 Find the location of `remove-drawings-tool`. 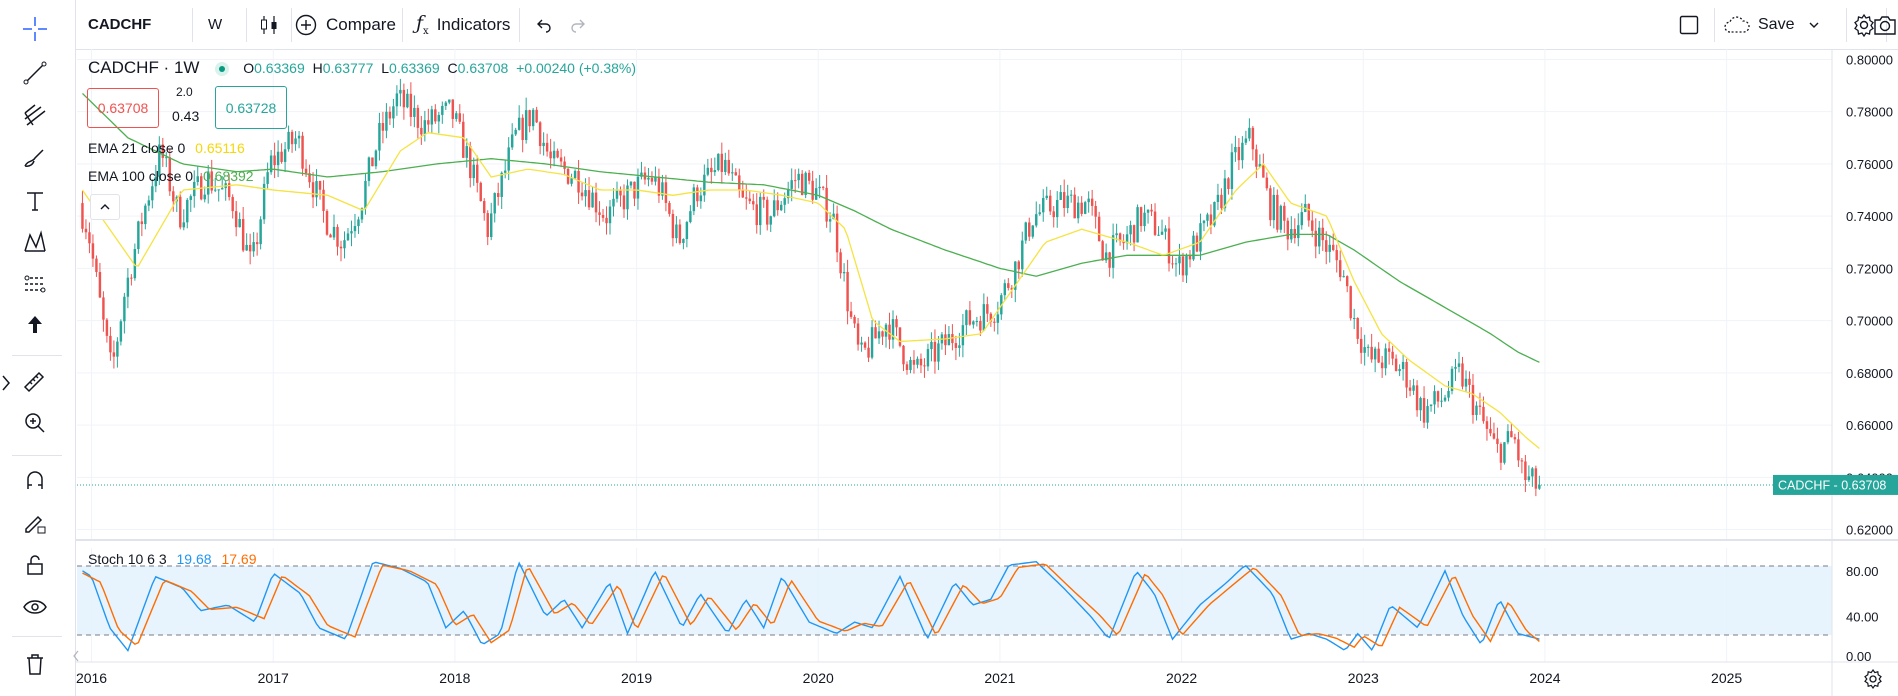

remove-drawings-tool is located at coordinates (35, 664).